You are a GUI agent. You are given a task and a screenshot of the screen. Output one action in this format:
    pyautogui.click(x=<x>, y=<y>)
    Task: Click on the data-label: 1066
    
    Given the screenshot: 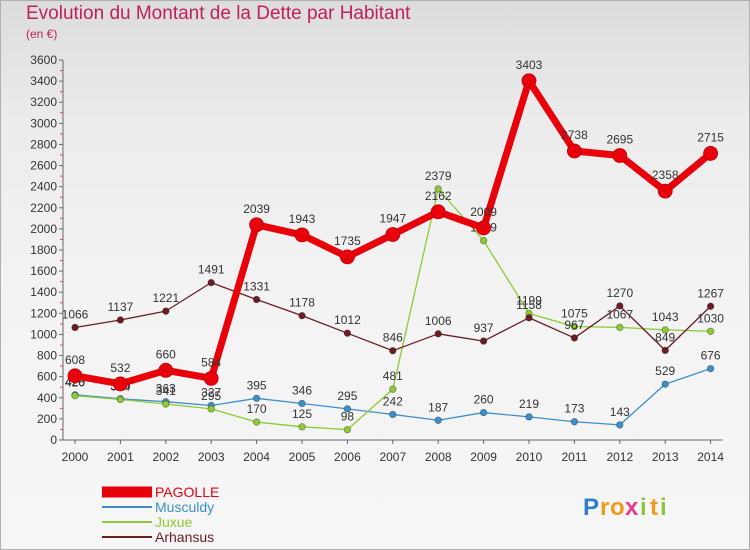 What is the action you would take?
    pyautogui.click(x=75, y=314)
    